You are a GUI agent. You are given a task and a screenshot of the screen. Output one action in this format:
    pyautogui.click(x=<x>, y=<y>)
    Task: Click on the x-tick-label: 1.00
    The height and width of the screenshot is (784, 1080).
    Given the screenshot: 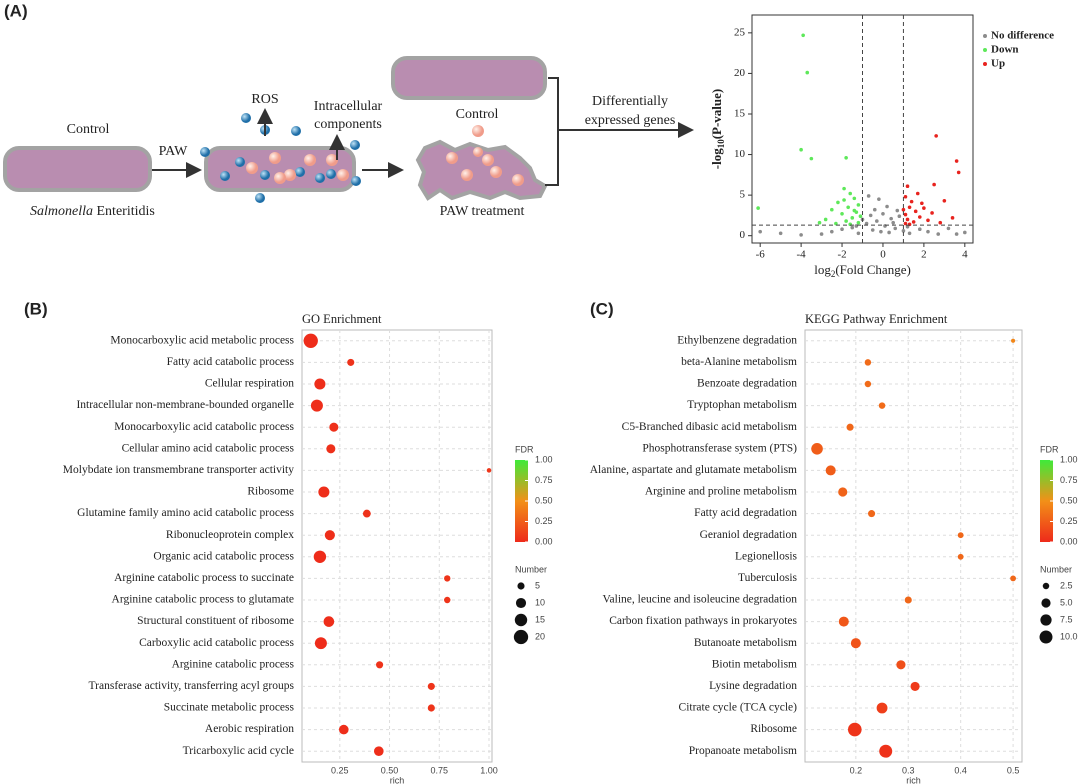 What is the action you would take?
    pyautogui.click(x=489, y=770)
    